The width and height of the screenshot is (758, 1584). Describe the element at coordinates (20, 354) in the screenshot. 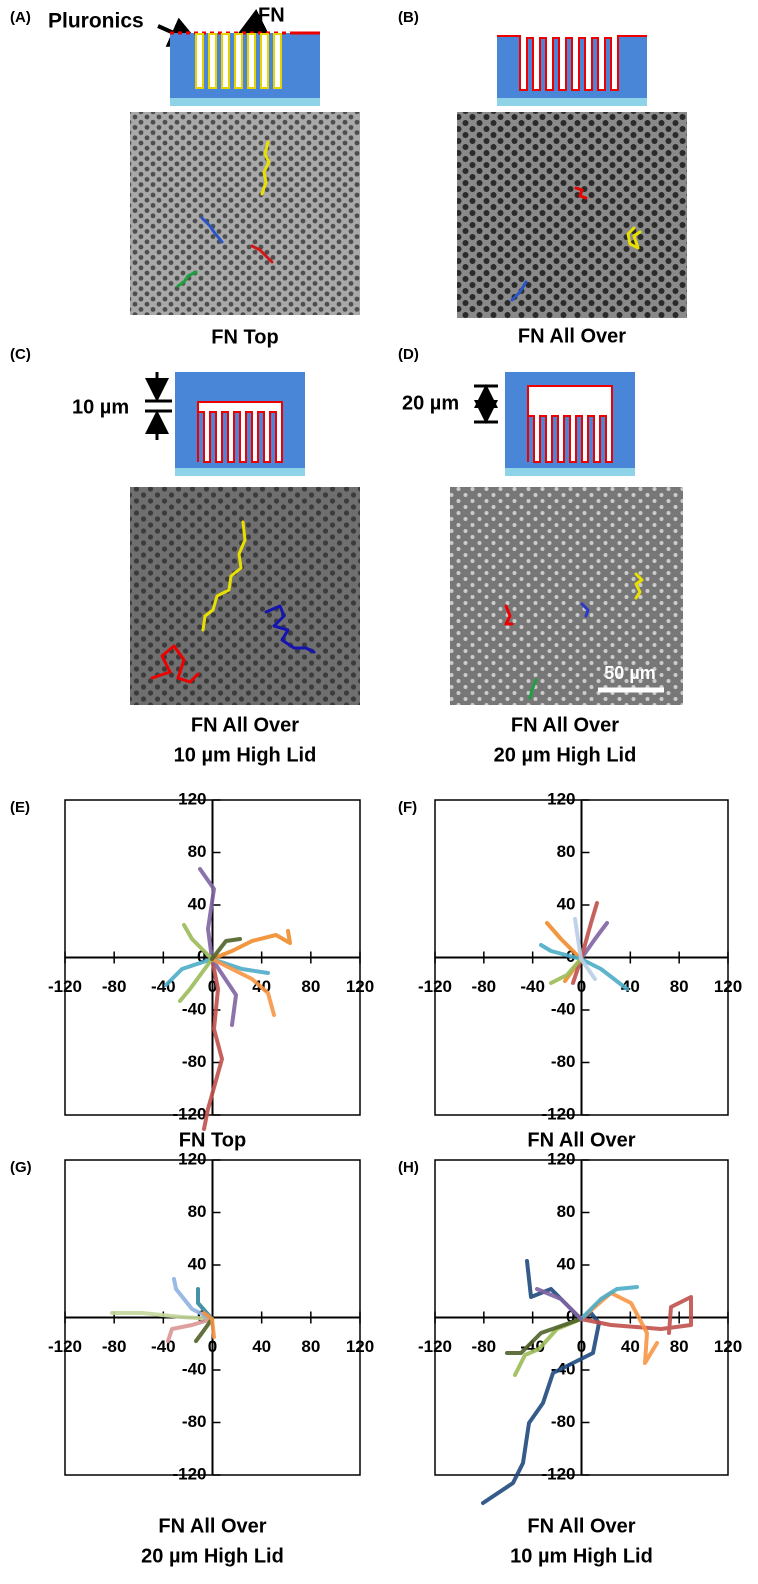

I see `panel-label: (C)` at that location.